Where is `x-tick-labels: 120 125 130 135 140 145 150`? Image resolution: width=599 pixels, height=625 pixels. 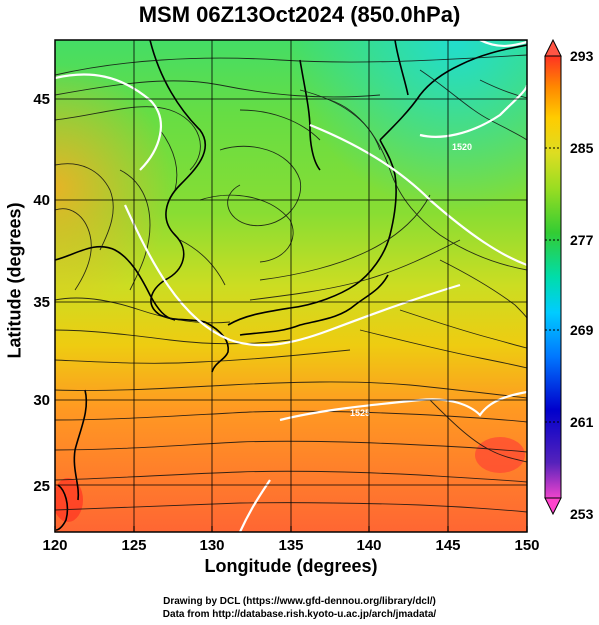 x-tick-labels: 120 125 130 135 140 145 150 is located at coordinates (290, 545).